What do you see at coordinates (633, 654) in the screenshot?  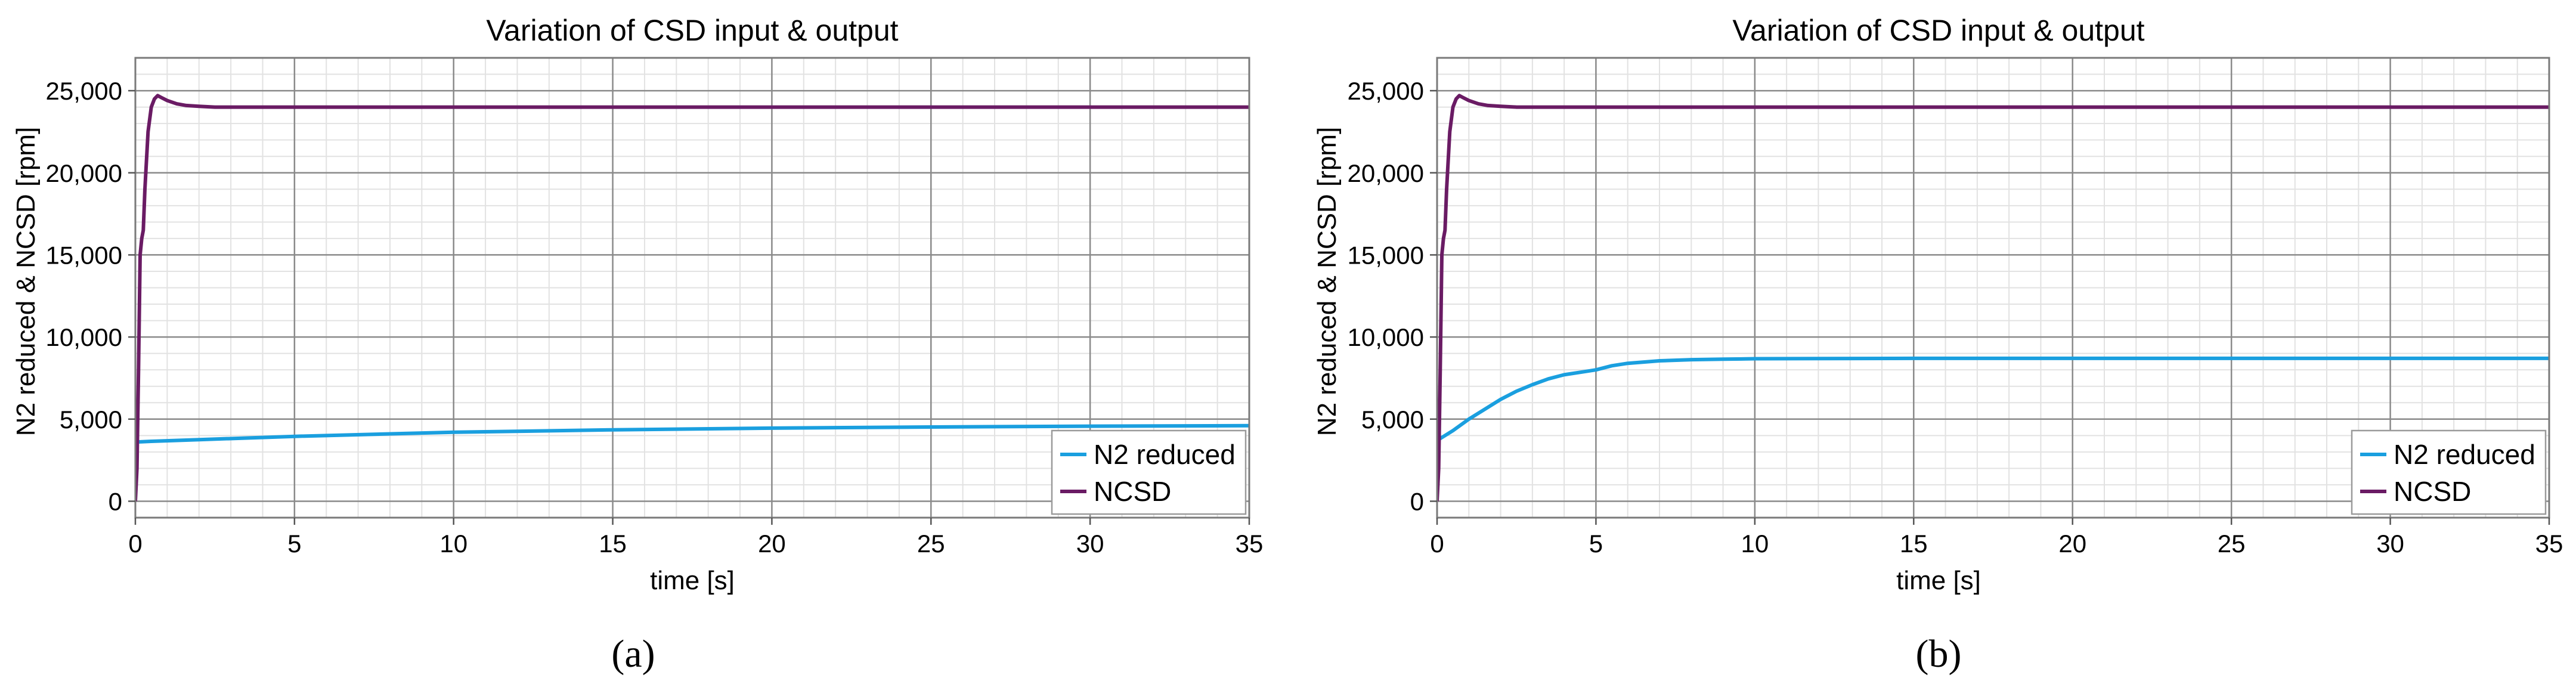 I see `panel-label-a: (a)` at bounding box center [633, 654].